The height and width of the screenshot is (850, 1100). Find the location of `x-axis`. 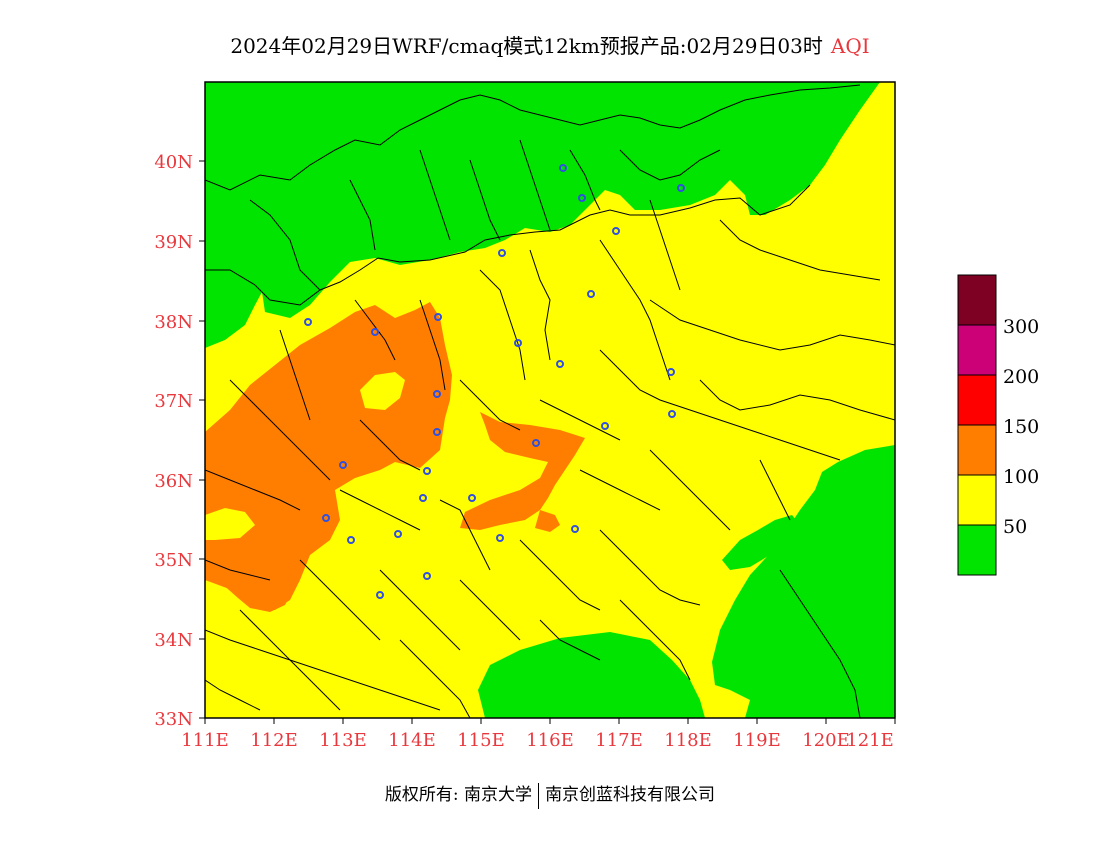

x-axis is located at coordinates (550, 721).